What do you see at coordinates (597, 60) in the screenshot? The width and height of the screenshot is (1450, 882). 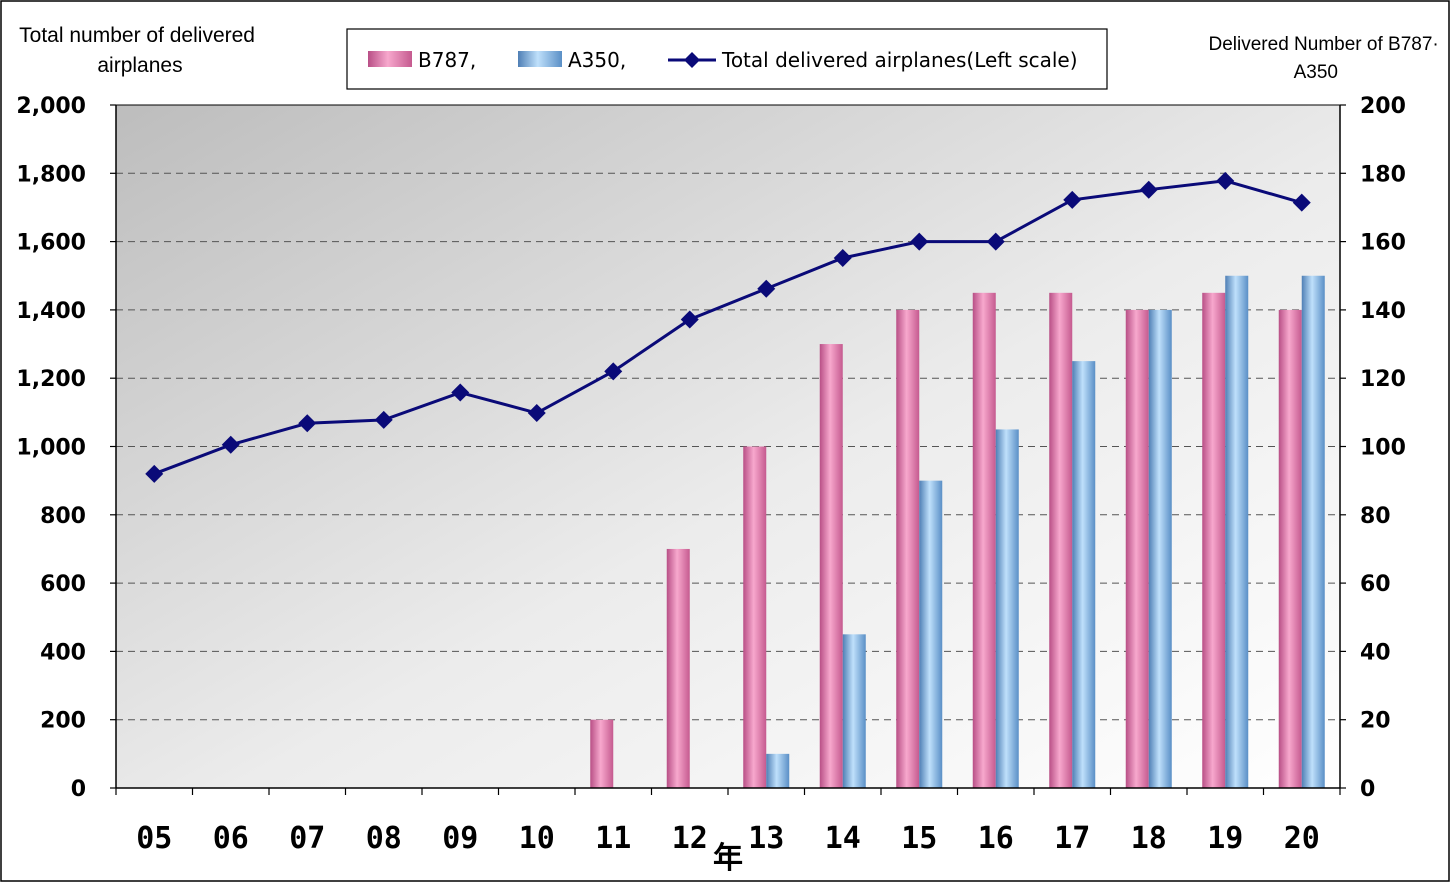 I see `legend-label-a350: A350,` at bounding box center [597, 60].